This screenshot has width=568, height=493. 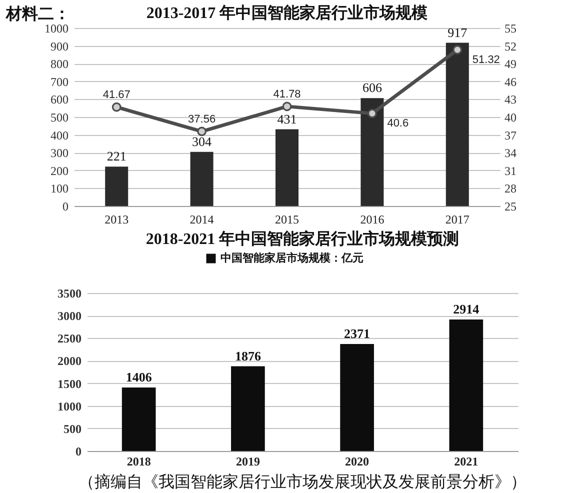 I want to click on x-tick-label: 2015, so click(x=287, y=219).